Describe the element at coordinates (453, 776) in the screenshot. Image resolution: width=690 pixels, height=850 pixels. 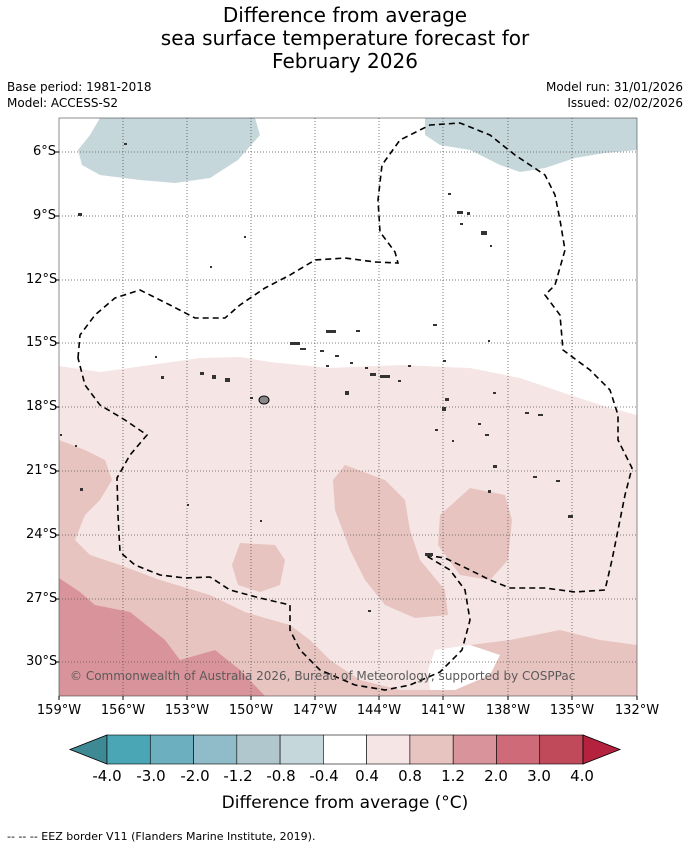
I see `cbar-label-8: 1.2` at that location.